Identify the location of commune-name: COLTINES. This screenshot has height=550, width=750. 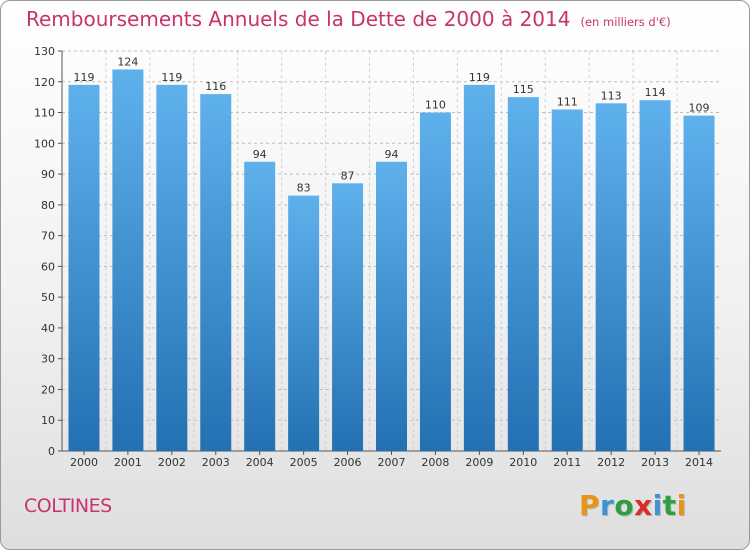
(68, 506).